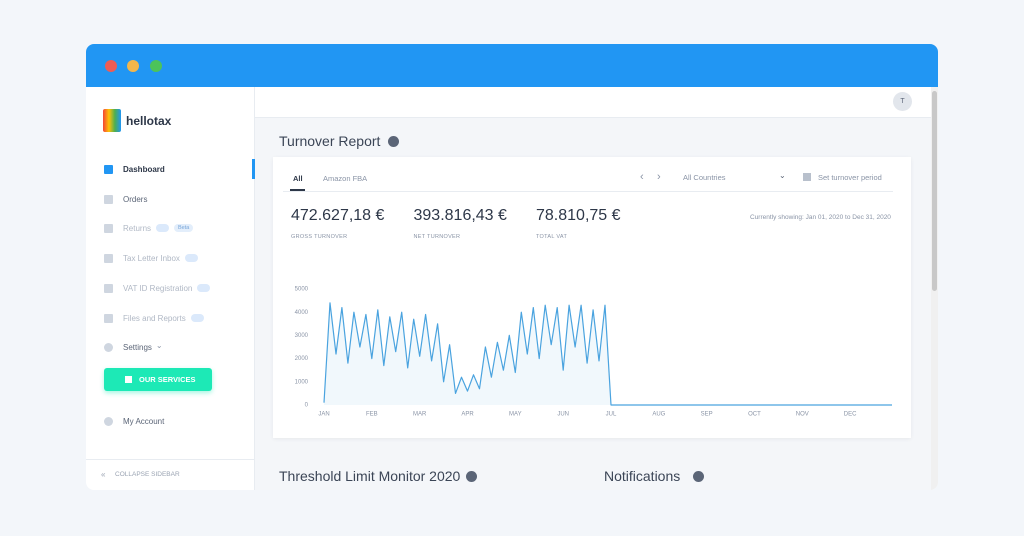 The height and width of the screenshot is (536, 1024). I want to click on x-tick-label: AUG, so click(658, 415).